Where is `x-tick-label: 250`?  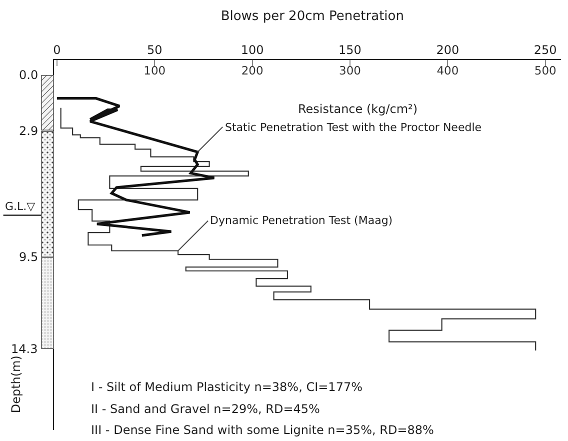
x-tick-label: 250 is located at coordinates (545, 50).